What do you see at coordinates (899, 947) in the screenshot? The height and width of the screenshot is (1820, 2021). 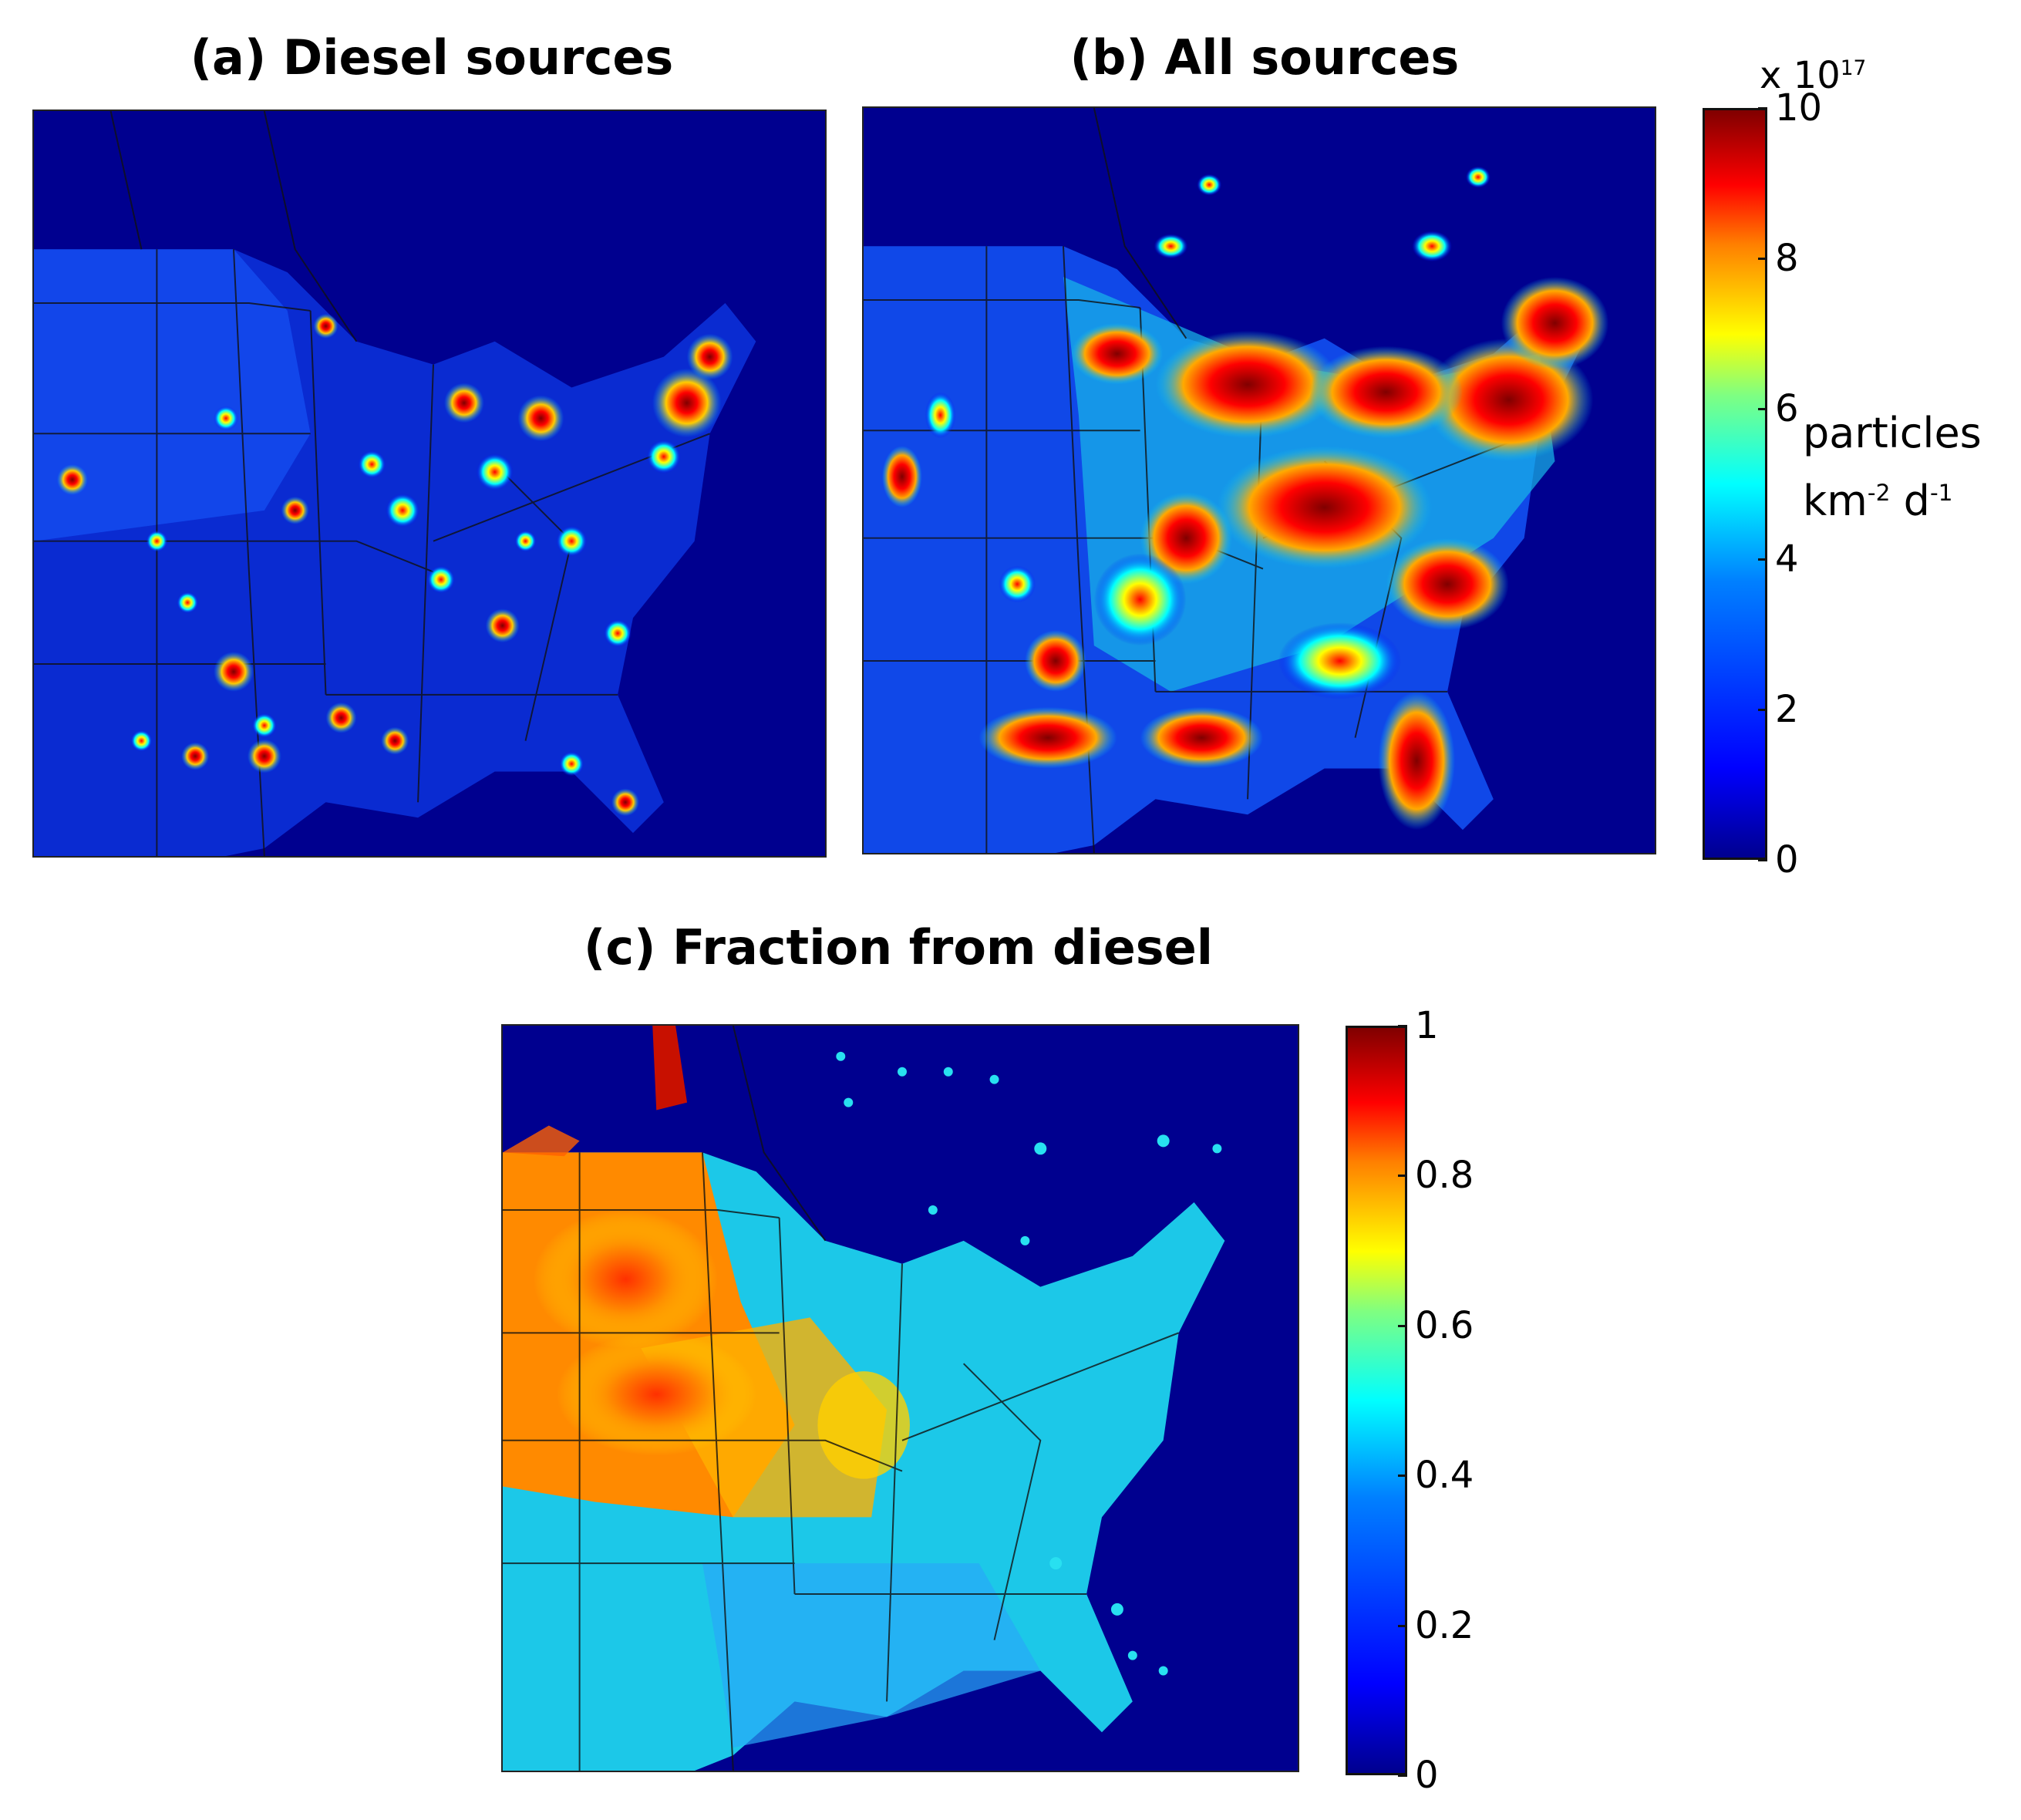 I see `panel-c-title: (c) Fraction from diesel` at bounding box center [899, 947].